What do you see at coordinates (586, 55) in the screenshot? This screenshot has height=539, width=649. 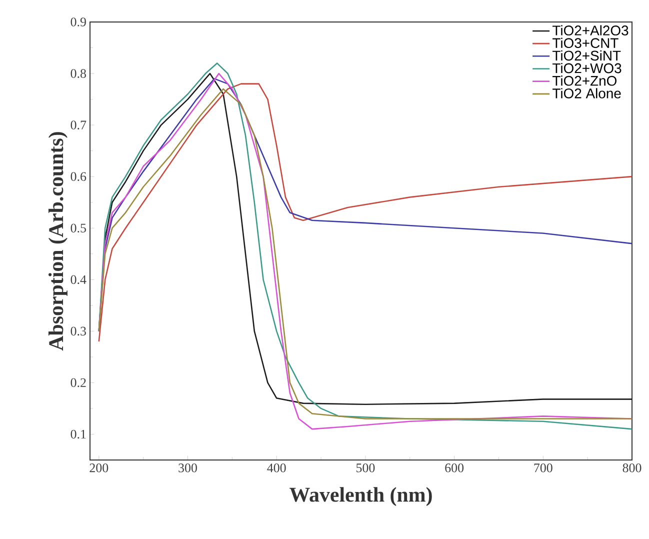 I see `legend-label: TiO2+SiNT` at bounding box center [586, 55].